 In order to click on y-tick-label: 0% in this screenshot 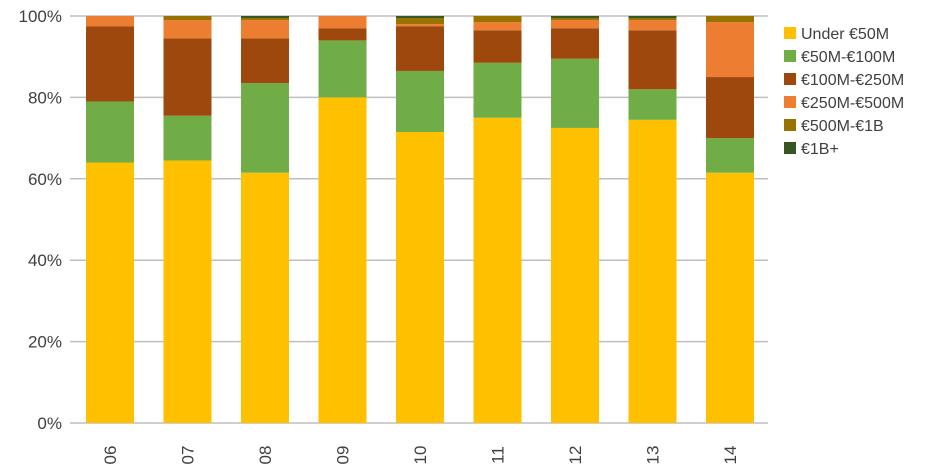, I will do `click(49, 423)`.